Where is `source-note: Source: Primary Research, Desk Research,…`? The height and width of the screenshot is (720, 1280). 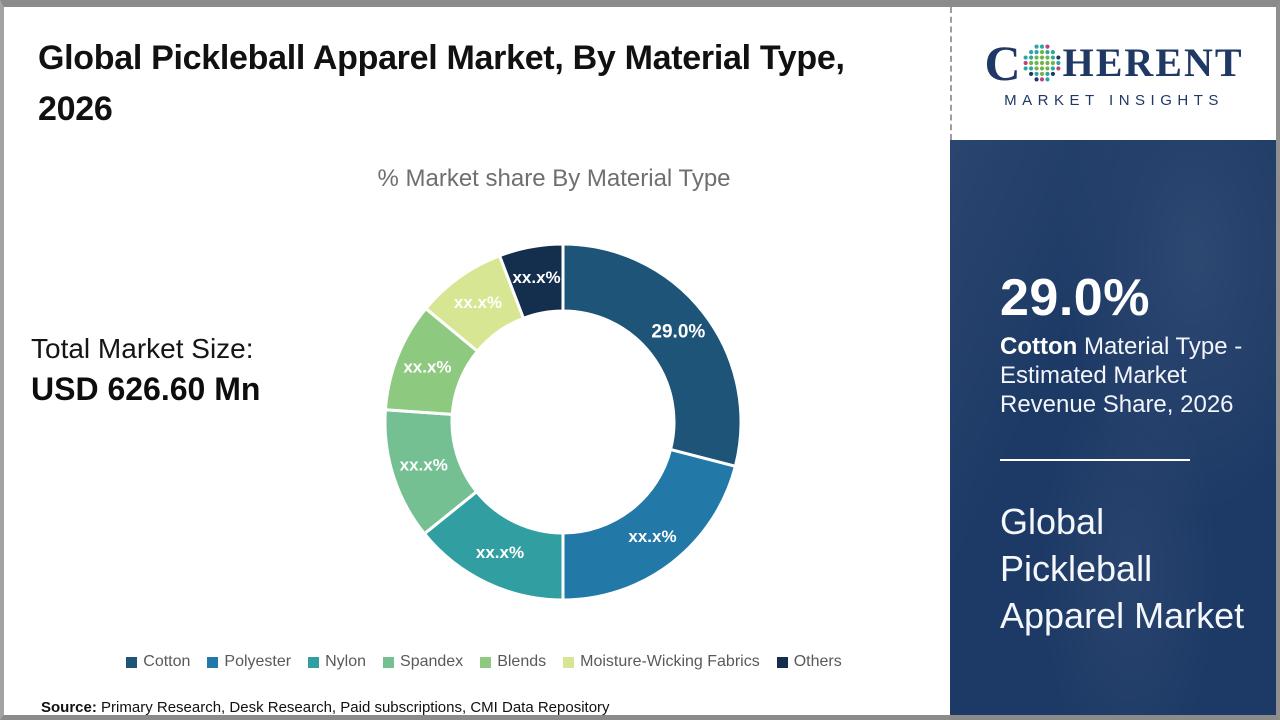
source-note: Source: Primary Research, Desk Research,… is located at coordinates (325, 707).